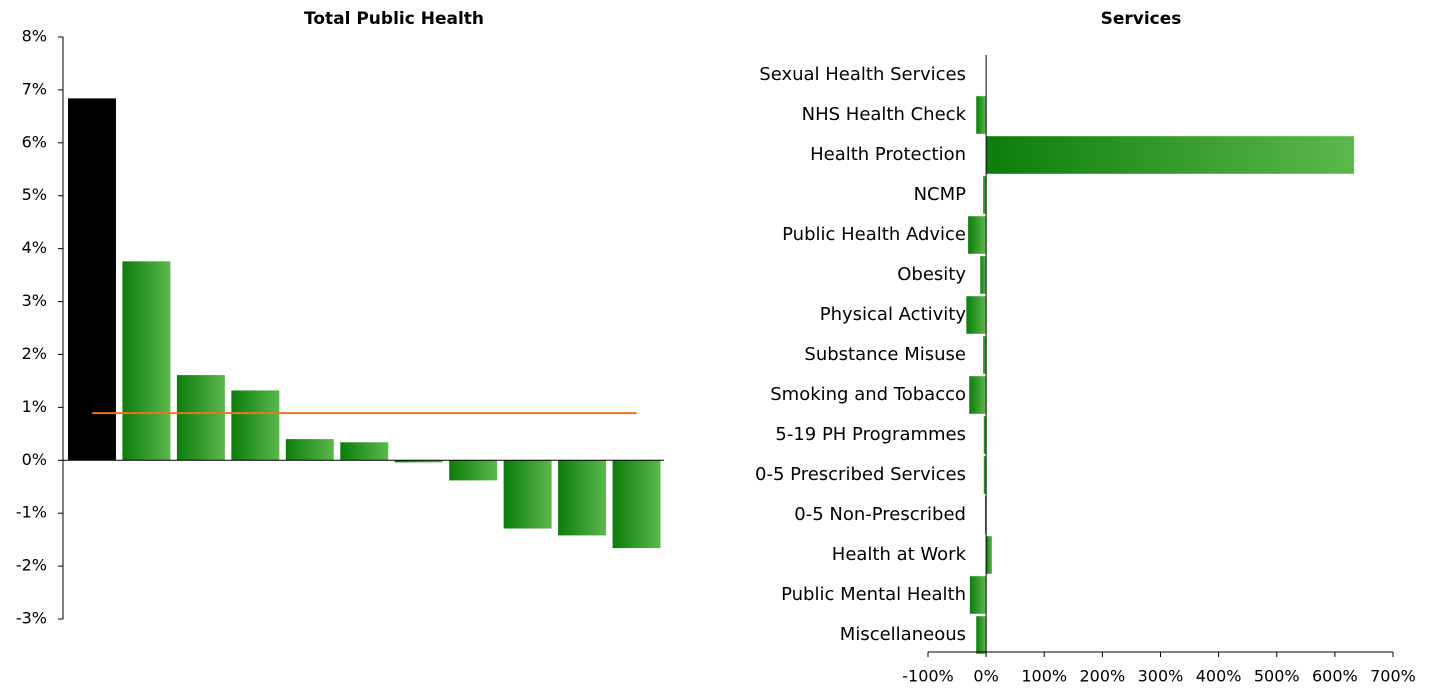 This screenshot has width=1438, height=689. Describe the element at coordinates (903, 634) in the screenshot. I see `y-tick-label: Miscellaneous` at that location.